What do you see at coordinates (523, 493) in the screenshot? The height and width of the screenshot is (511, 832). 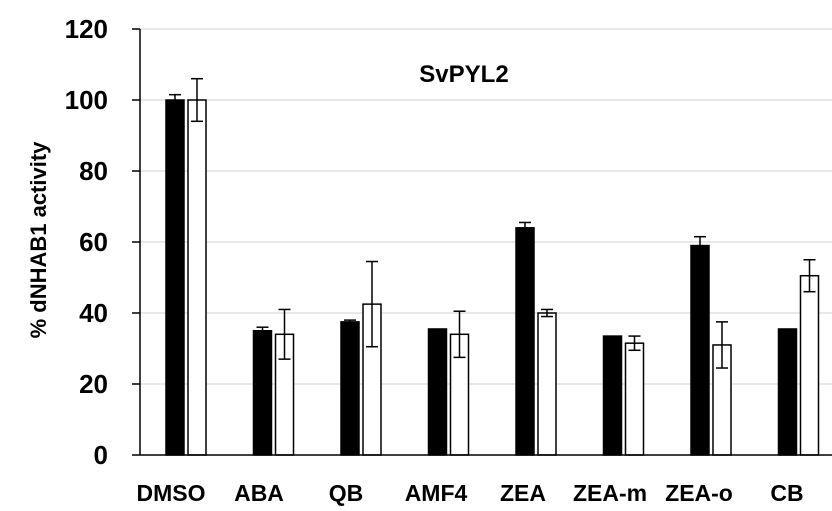 I see `x-category-label-4: ZEA` at bounding box center [523, 493].